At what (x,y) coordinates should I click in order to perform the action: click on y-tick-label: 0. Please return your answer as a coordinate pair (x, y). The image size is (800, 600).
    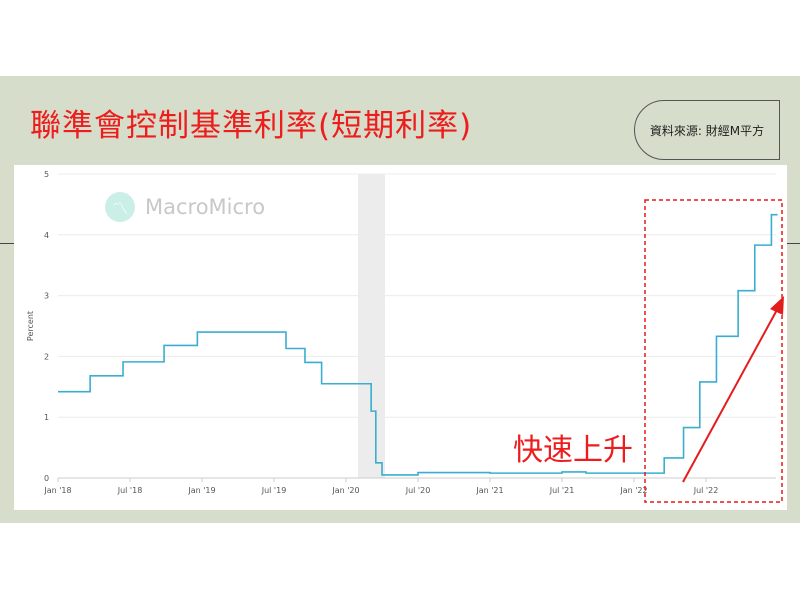
    Looking at the image, I should click on (46, 478).